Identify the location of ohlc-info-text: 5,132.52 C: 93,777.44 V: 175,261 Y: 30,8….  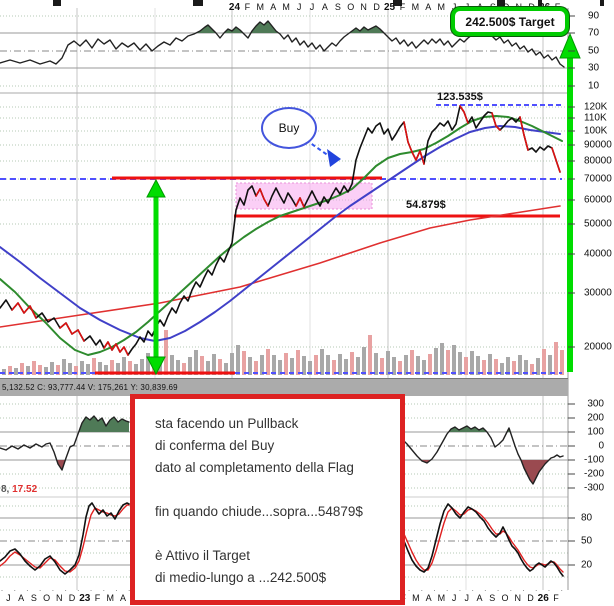
(90, 387).